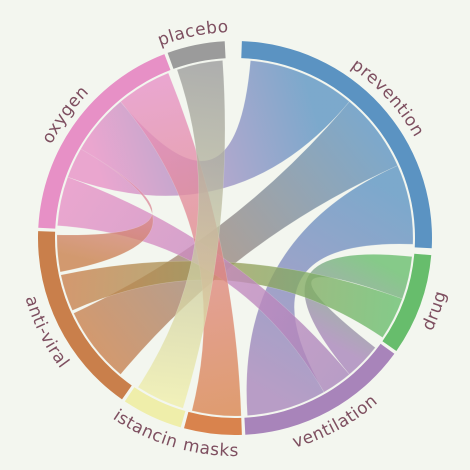 The image size is (470, 470). Describe the element at coordinates (358, 314) in the screenshot. I see `chord-drug-ventilation` at that location.